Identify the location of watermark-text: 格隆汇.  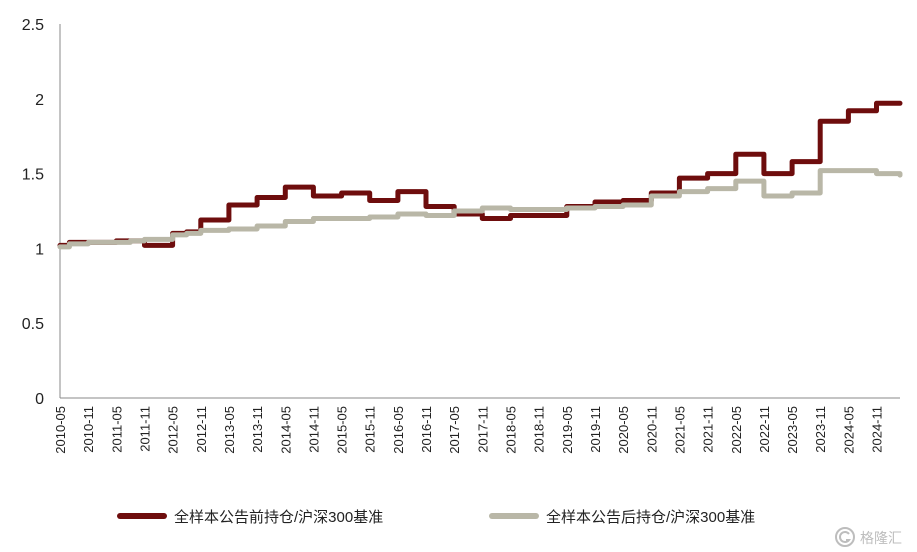
(881, 538).